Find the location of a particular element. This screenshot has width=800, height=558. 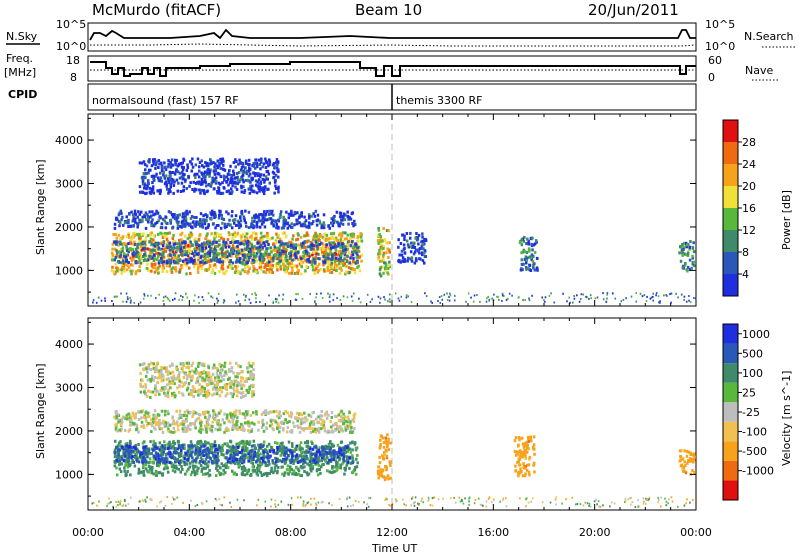

cpid-segment-label: themis 3300 RF is located at coordinates (439, 100).